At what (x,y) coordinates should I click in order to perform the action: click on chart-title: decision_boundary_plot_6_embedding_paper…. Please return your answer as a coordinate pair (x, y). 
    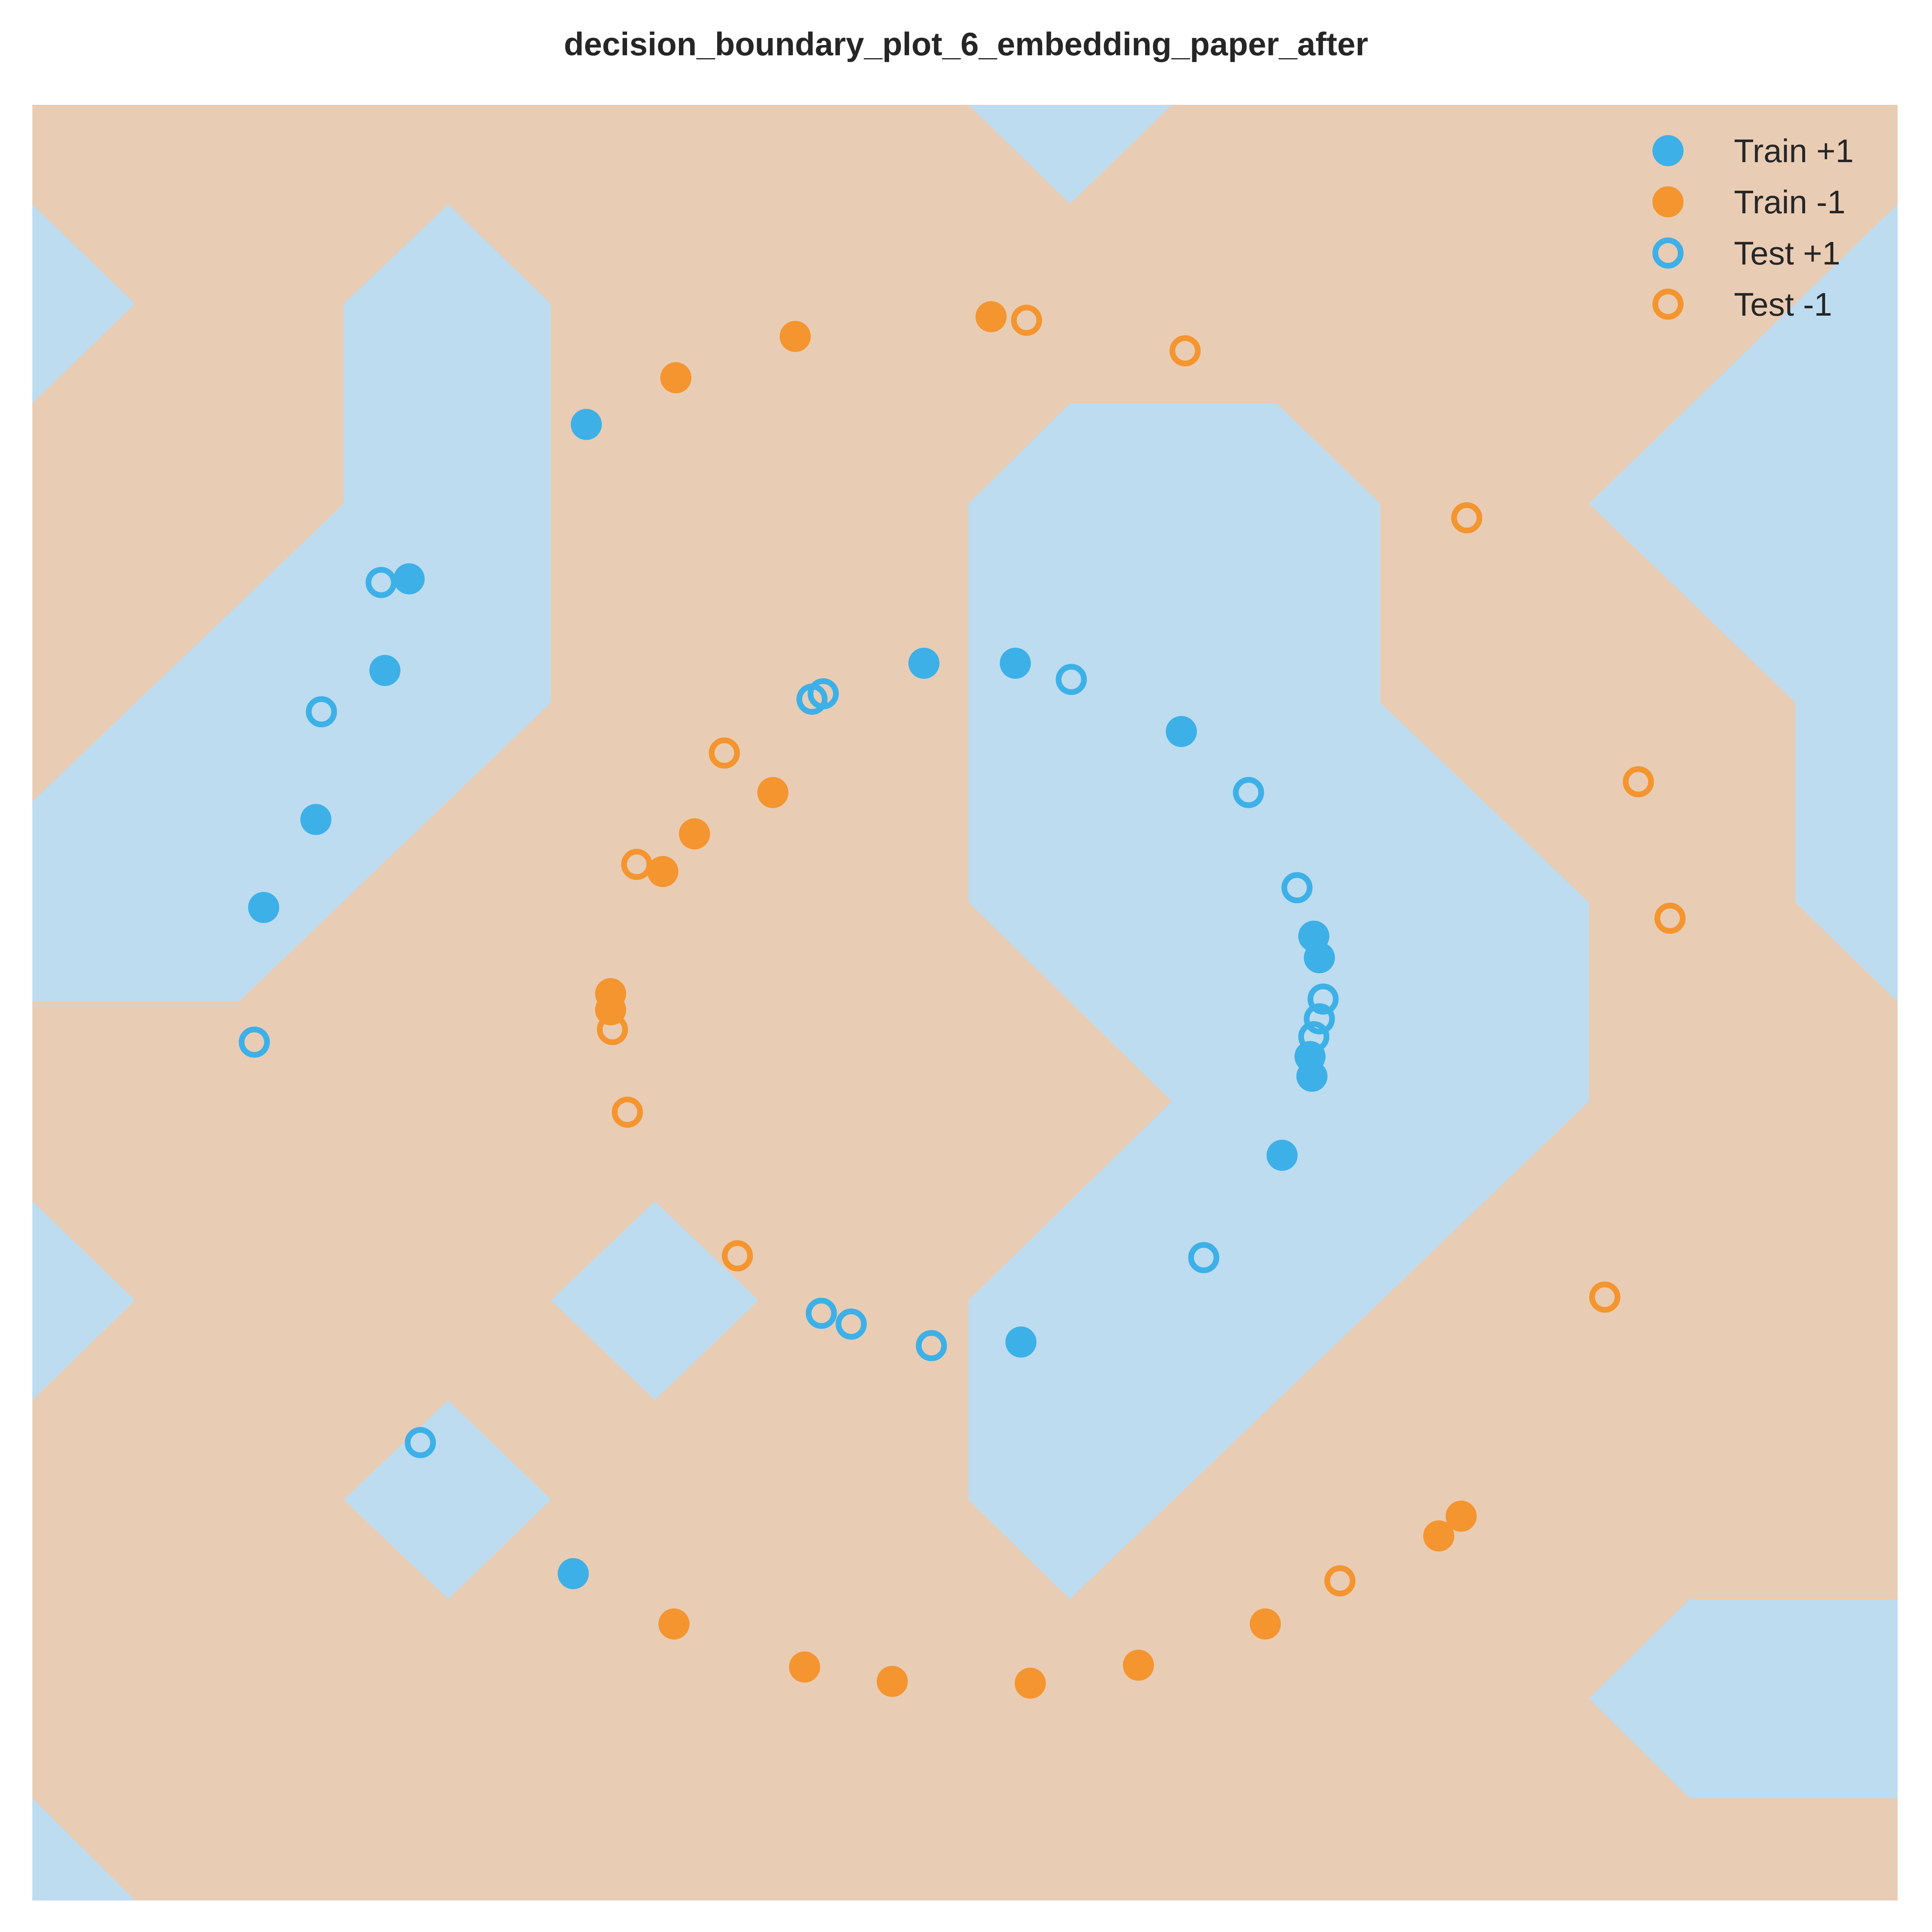
    Looking at the image, I should click on (966, 44).